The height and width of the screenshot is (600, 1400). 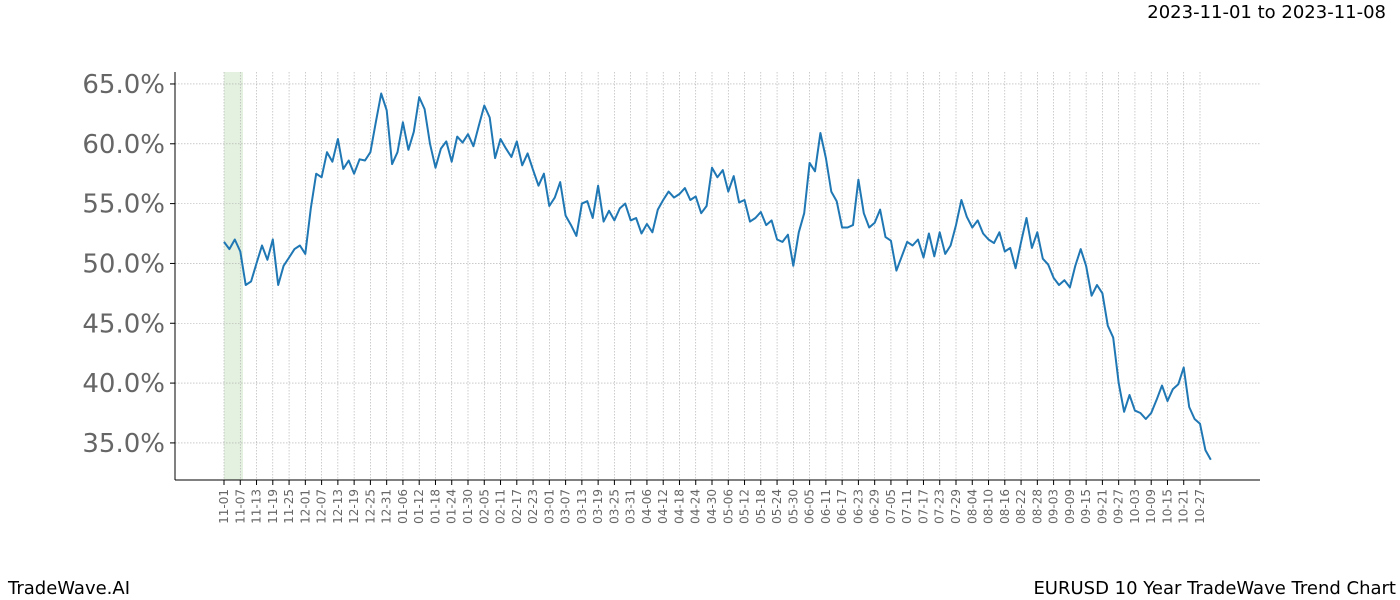 I want to click on y-tick-label: 60.0%, so click(x=123, y=145).